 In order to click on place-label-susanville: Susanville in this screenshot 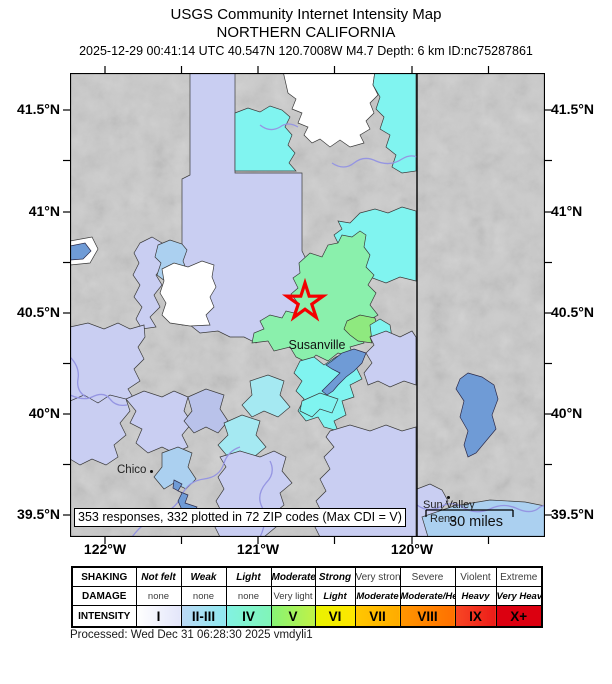, I will do `click(317, 345)`.